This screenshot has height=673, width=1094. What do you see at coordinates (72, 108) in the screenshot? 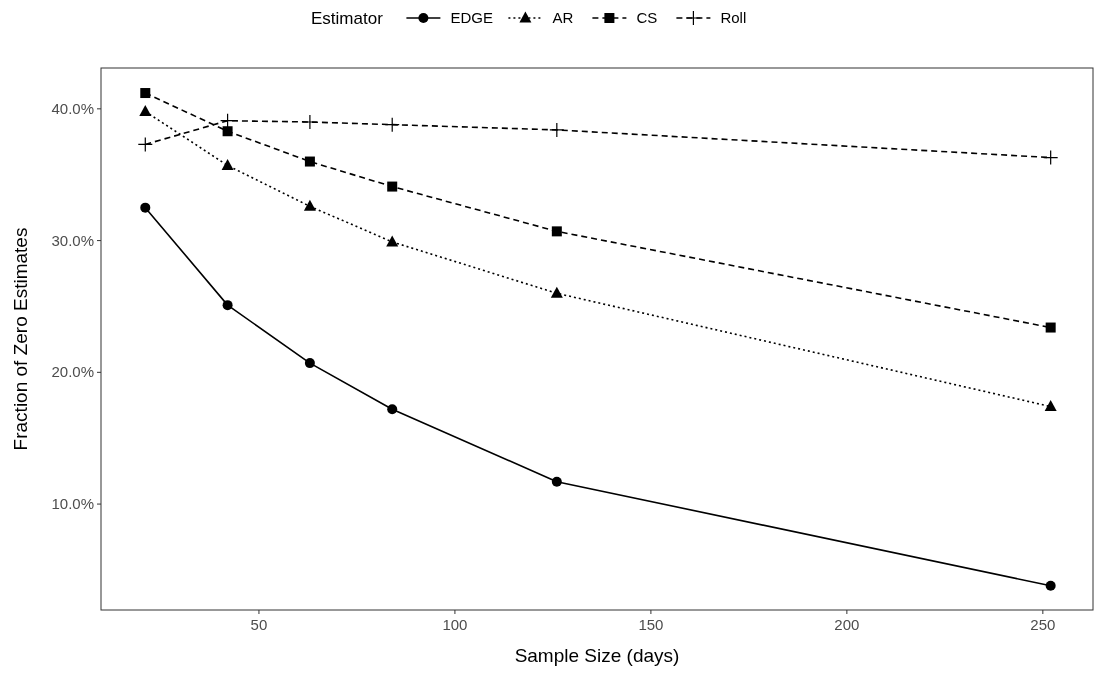
I see `y-tick-label: 40.0%` at bounding box center [72, 108].